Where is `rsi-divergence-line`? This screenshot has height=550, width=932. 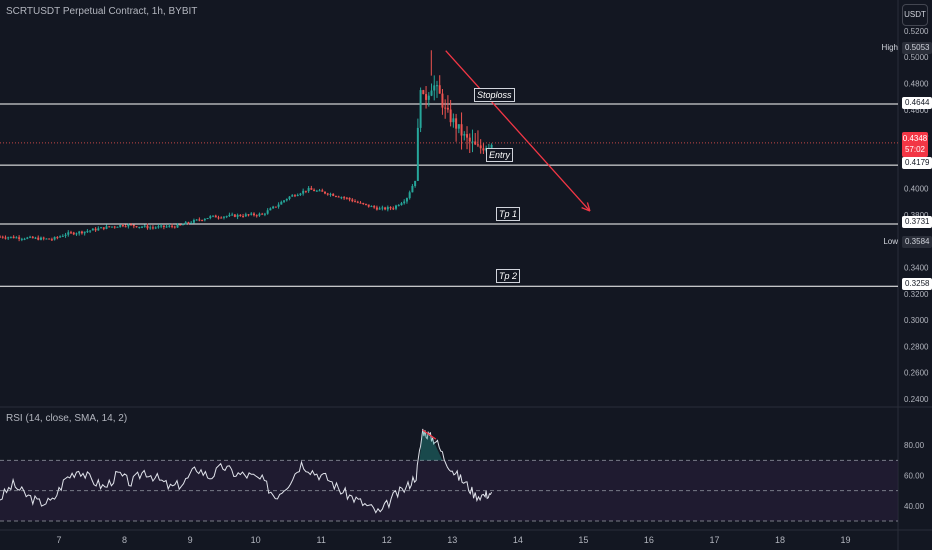
rsi-divergence-line is located at coordinates (429, 434).